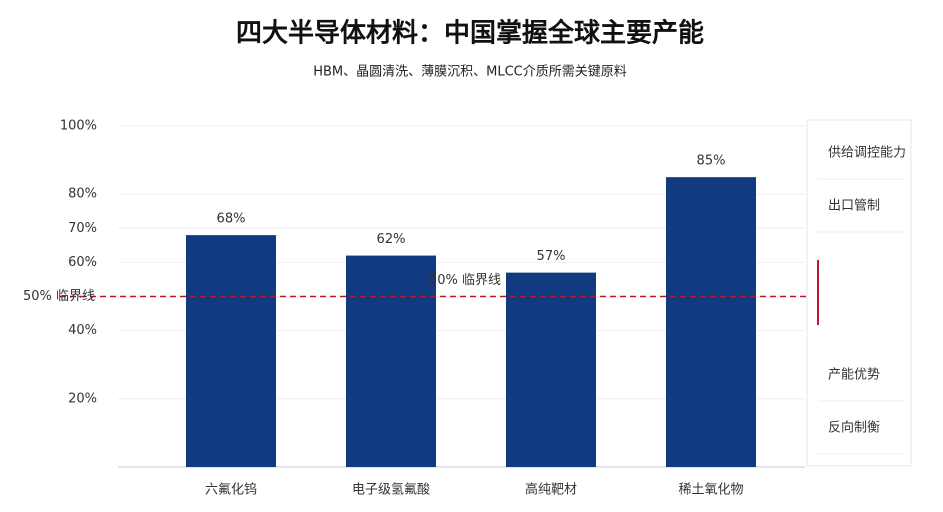 The height and width of the screenshot is (512, 943). What do you see at coordinates (231, 219) in the screenshot?
I see `data-label: 68%` at bounding box center [231, 219].